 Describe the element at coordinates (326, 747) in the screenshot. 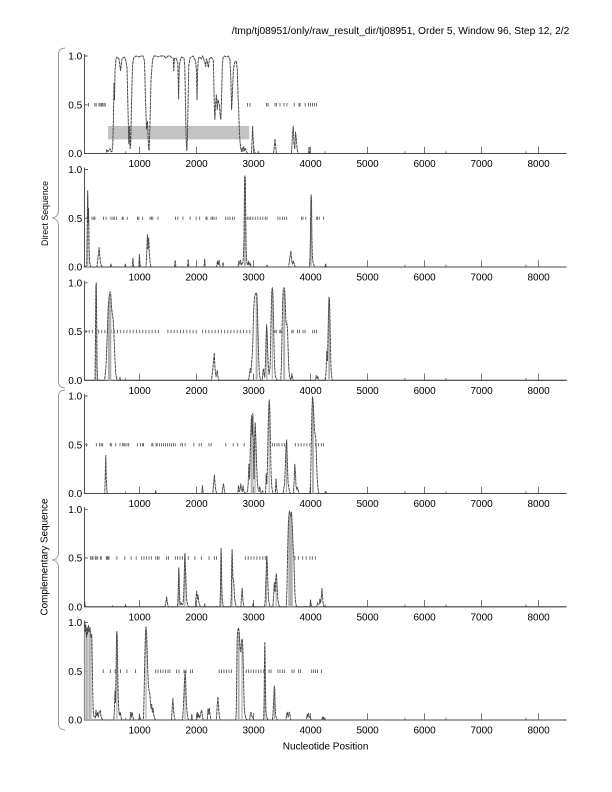

I see `svg-text: Nucleotide Position` at that location.